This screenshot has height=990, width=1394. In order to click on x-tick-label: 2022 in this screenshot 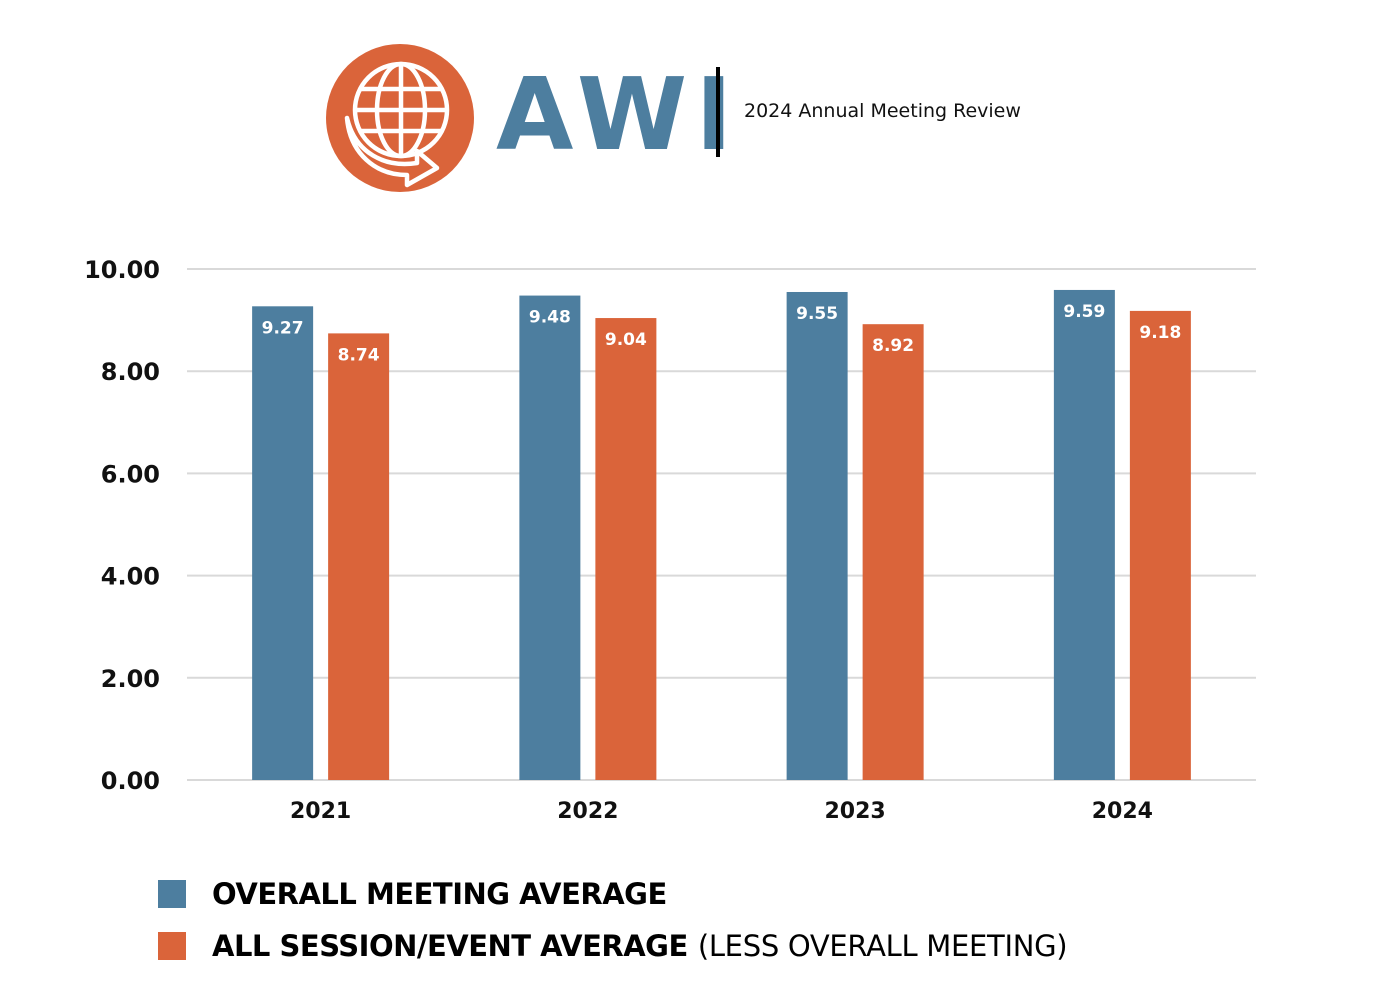, I will do `click(587, 811)`.